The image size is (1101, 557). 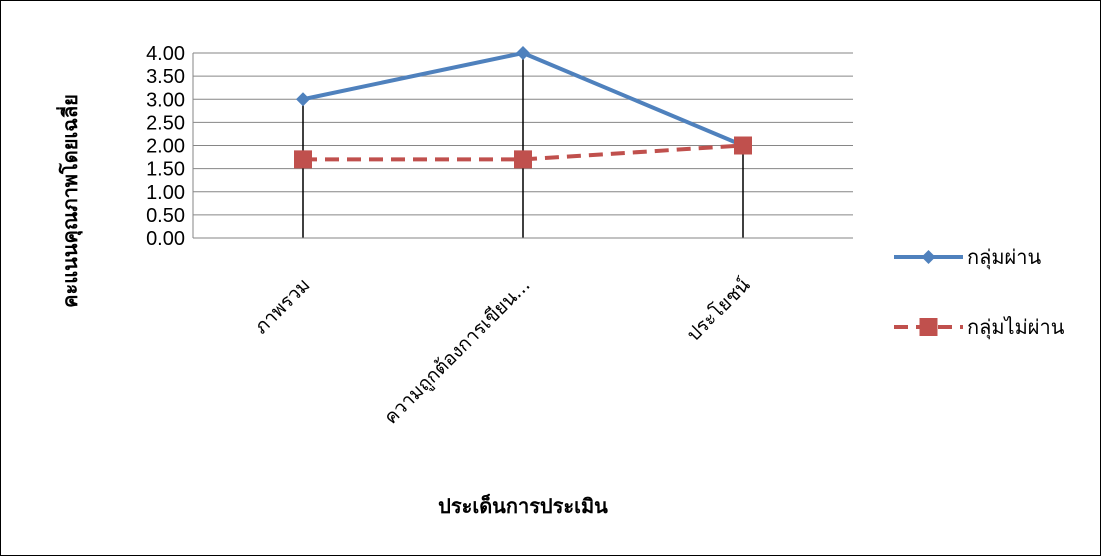 I want to click on legend-entry: กลุ่มไม่ผ่าน, so click(x=979, y=327).